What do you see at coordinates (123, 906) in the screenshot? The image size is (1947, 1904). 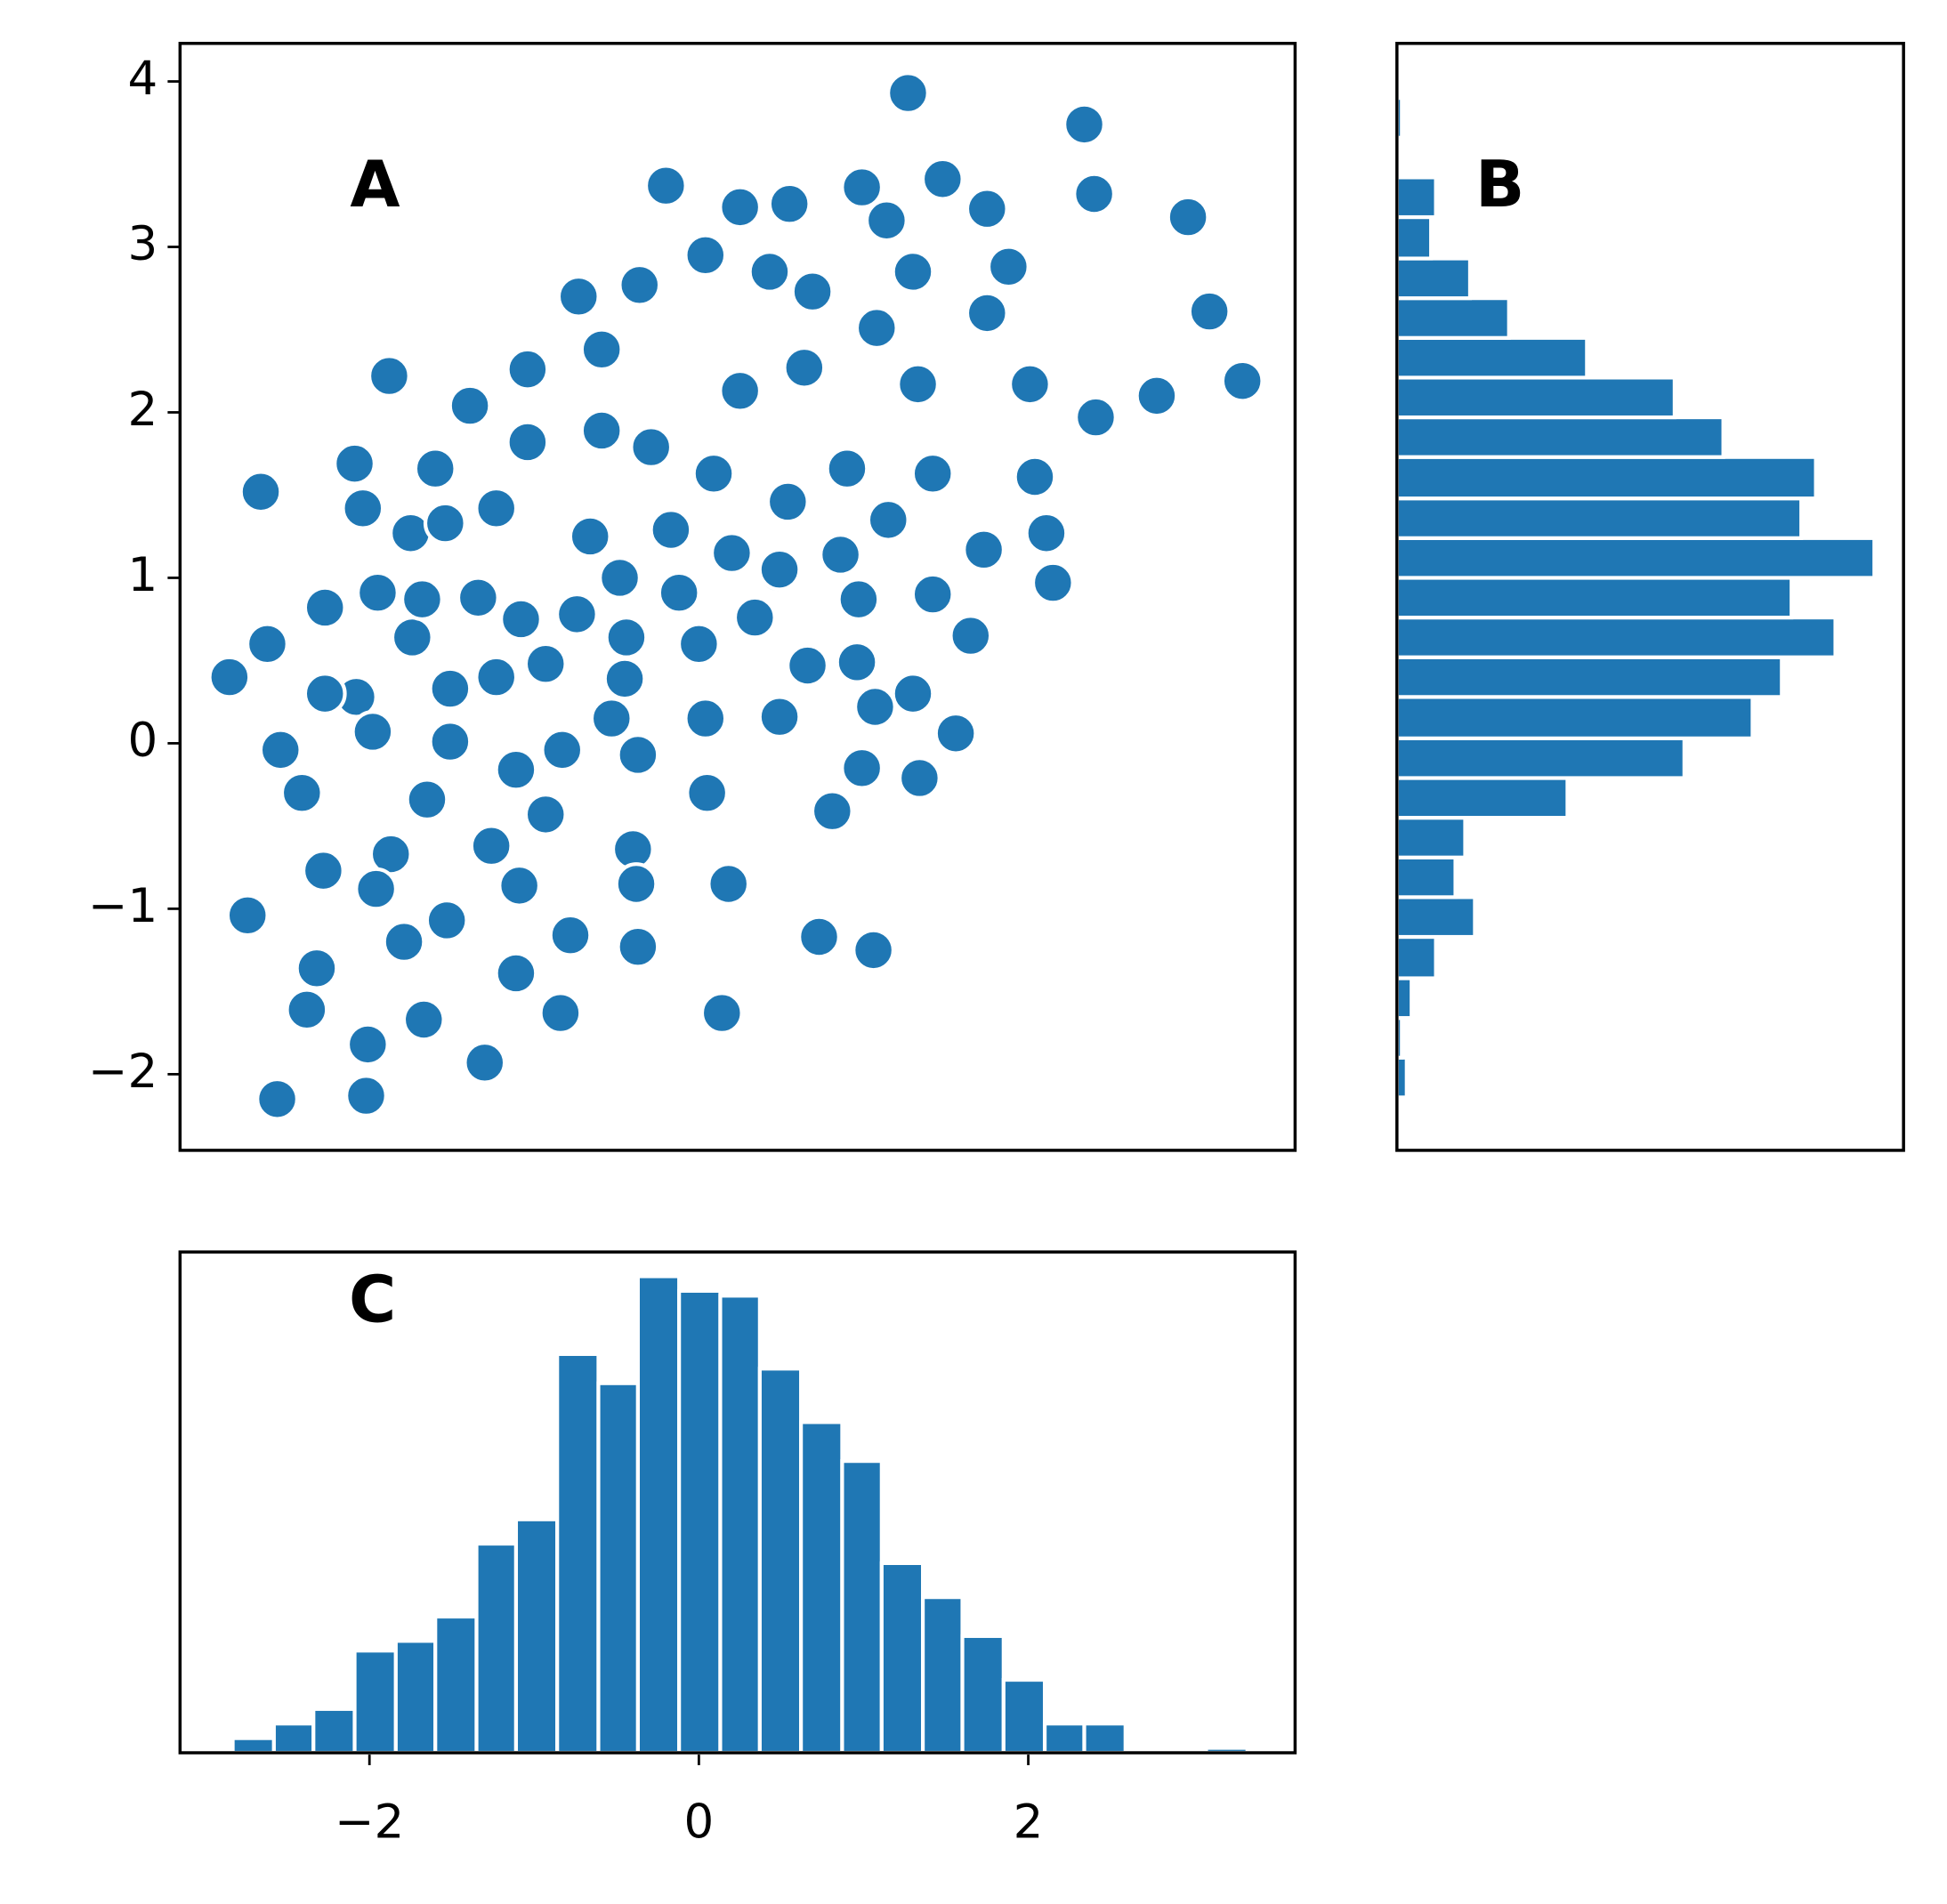 I see `y-tick-label: −1` at bounding box center [123, 906].